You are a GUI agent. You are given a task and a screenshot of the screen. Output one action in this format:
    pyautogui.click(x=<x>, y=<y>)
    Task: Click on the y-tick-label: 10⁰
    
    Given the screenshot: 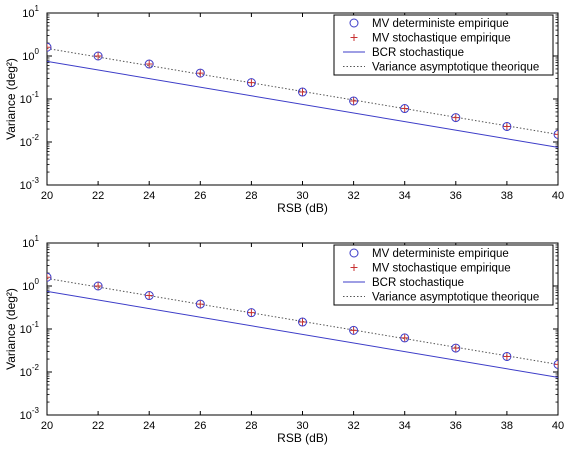 What is the action you would take?
    pyautogui.click(x=30, y=285)
    